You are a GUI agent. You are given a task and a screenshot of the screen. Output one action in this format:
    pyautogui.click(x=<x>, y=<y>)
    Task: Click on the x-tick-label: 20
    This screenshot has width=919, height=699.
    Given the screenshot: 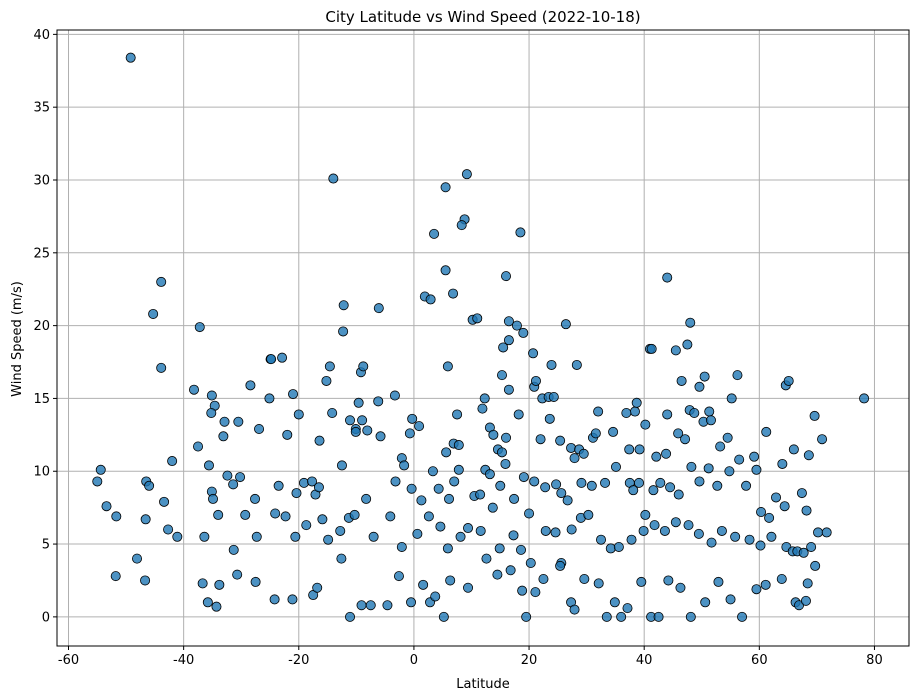 What is the action you would take?
    pyautogui.click(x=529, y=660)
    